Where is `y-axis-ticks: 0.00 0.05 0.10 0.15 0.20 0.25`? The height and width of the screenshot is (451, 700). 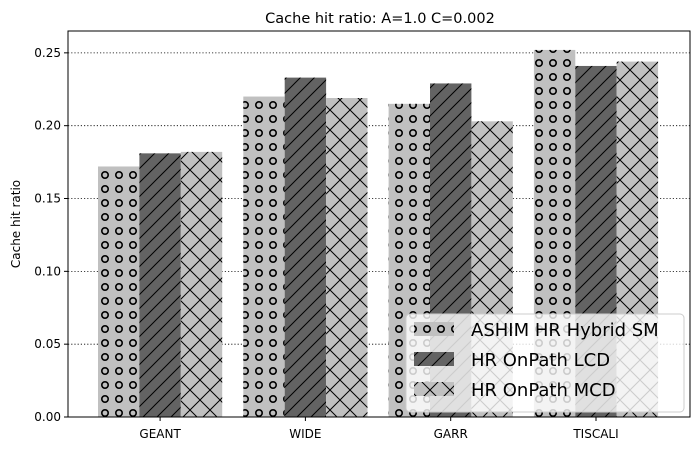
y-axis-ticks: 0.00 0.05 0.10 0.15 0.20 0.25 is located at coordinates (51, 235).